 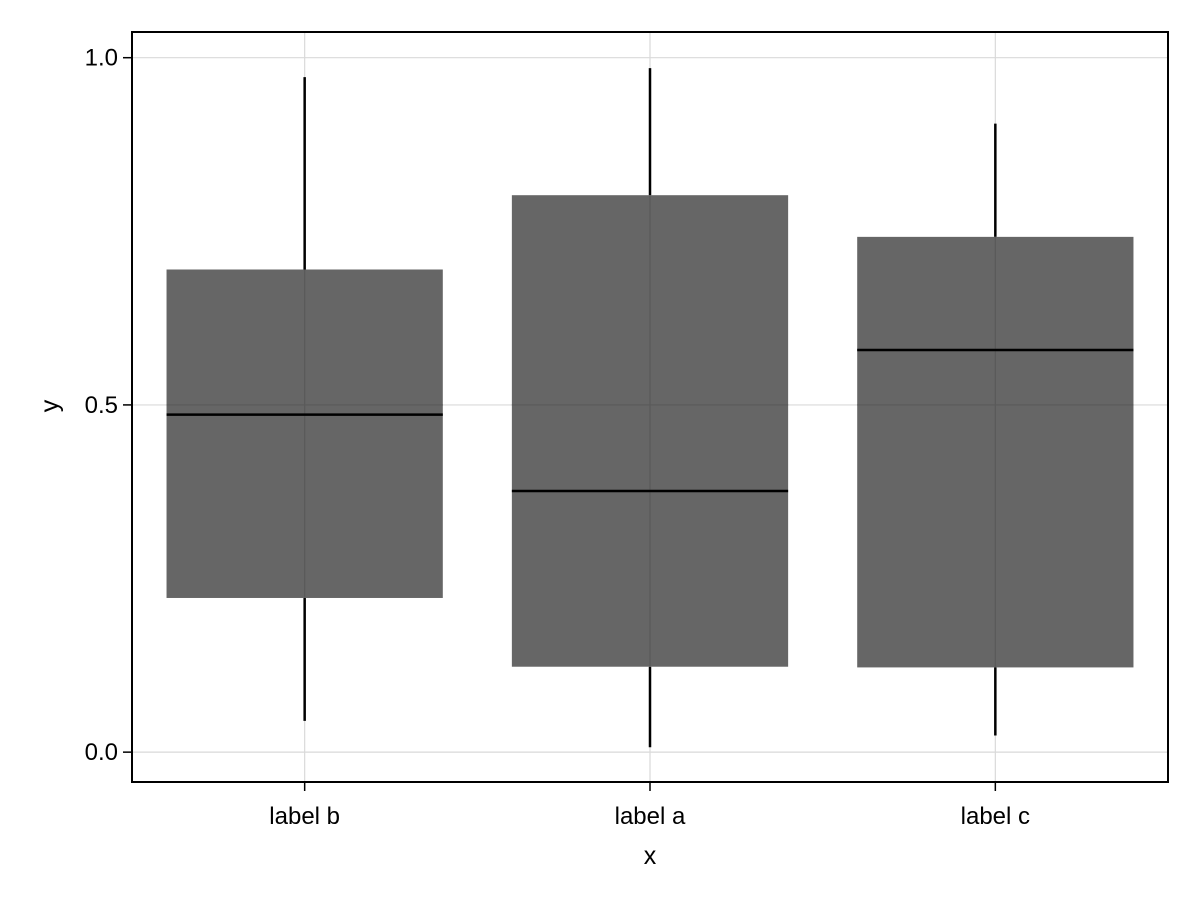 I want to click on y-axis-label: y, so click(x=50, y=405).